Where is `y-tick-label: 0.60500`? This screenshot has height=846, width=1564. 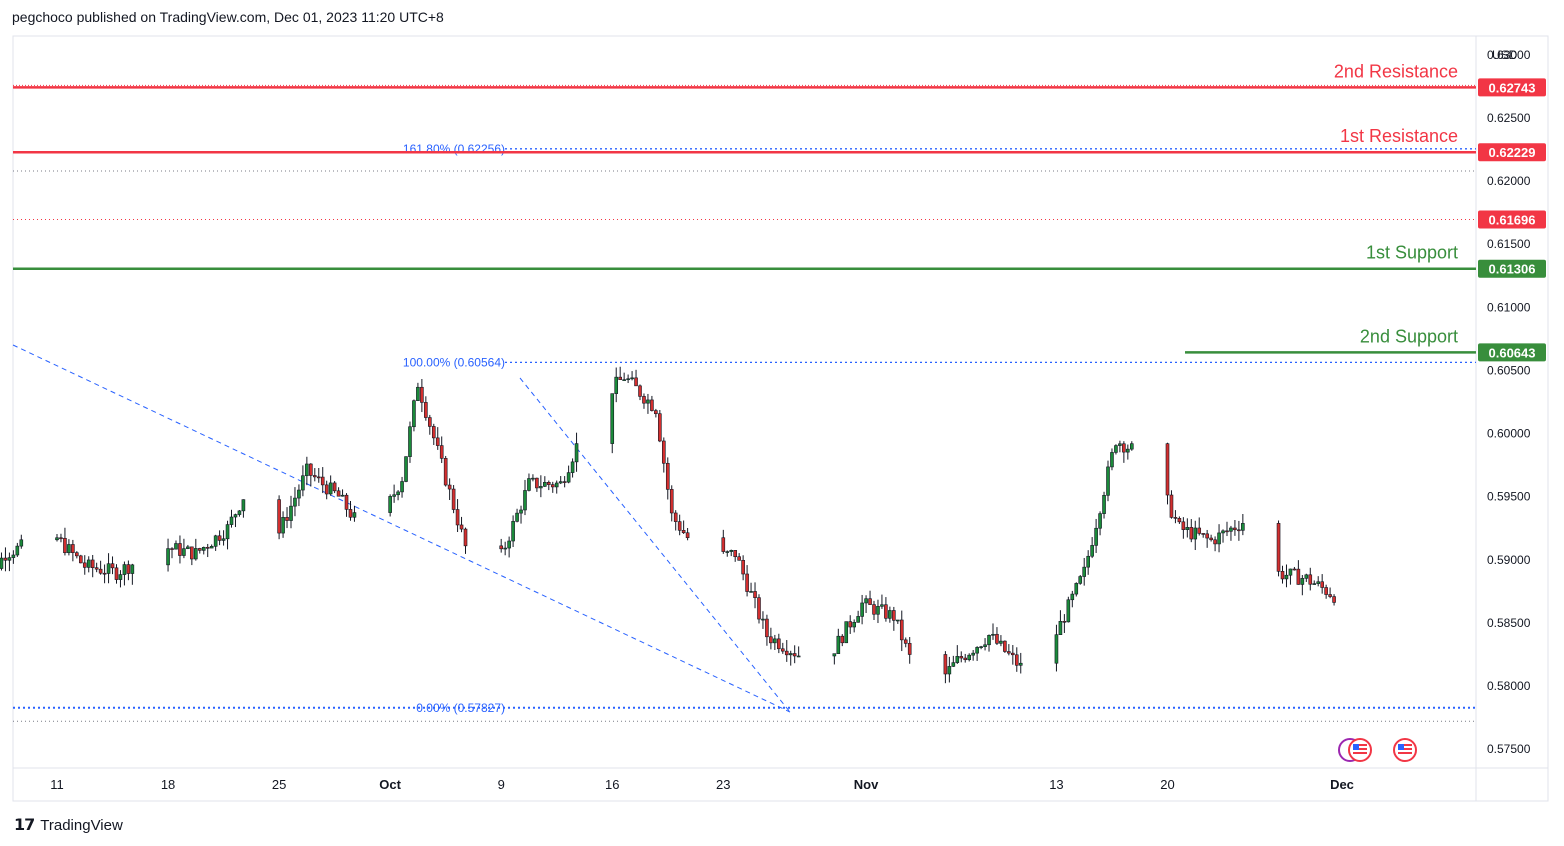
y-tick-label: 0.60500 is located at coordinates (1509, 370).